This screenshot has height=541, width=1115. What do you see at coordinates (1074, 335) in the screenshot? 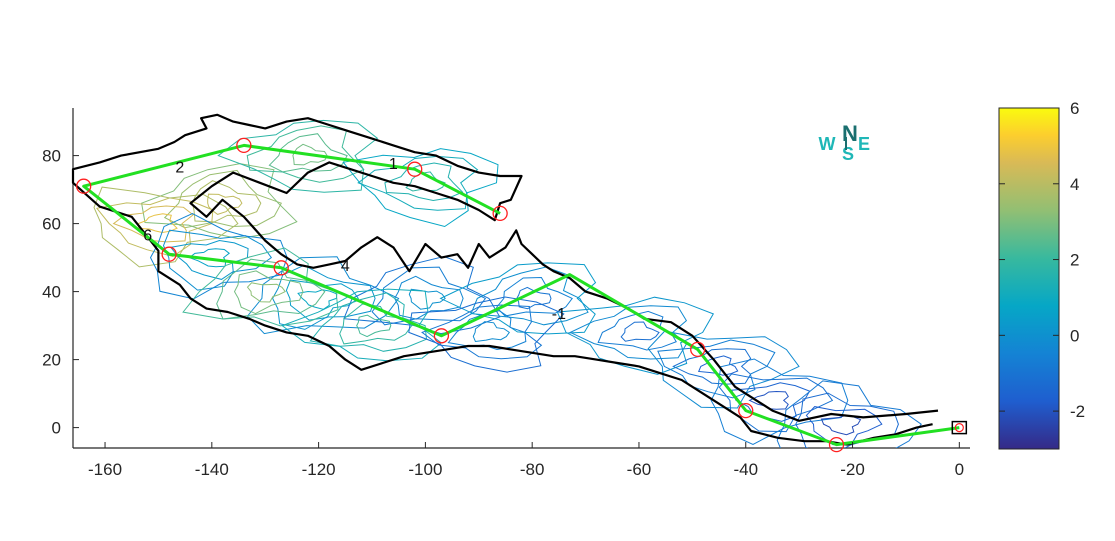
I see `colorbar-tick-label: 0` at bounding box center [1074, 335].